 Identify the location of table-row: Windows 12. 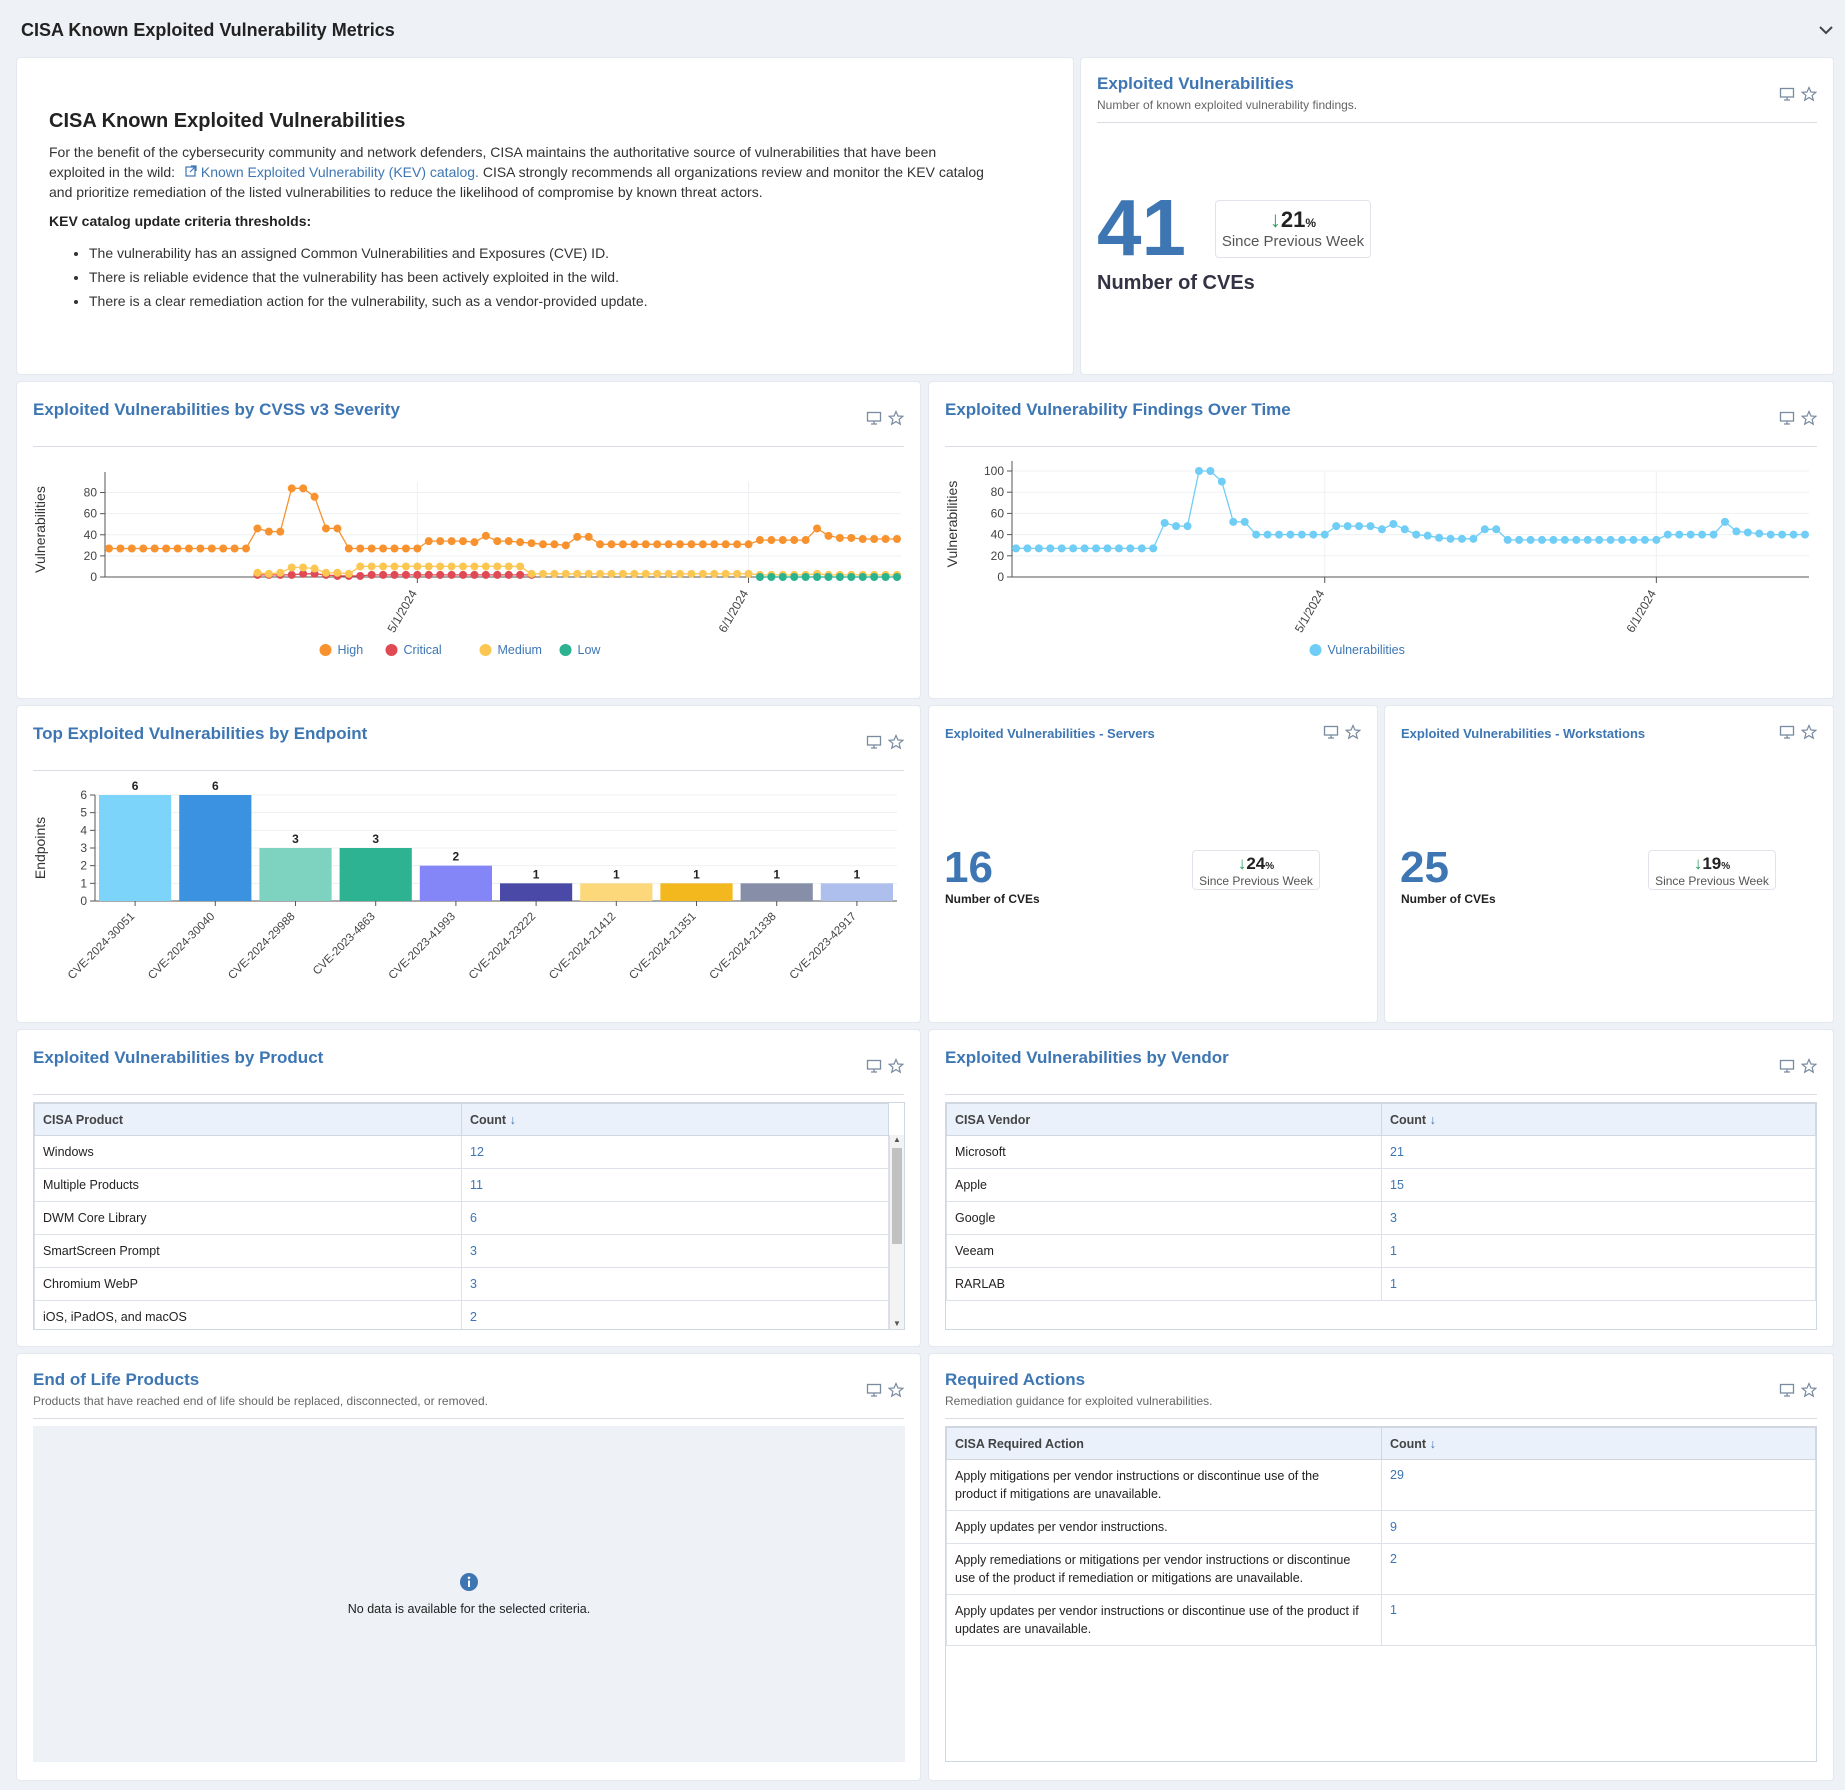
(461, 1152).